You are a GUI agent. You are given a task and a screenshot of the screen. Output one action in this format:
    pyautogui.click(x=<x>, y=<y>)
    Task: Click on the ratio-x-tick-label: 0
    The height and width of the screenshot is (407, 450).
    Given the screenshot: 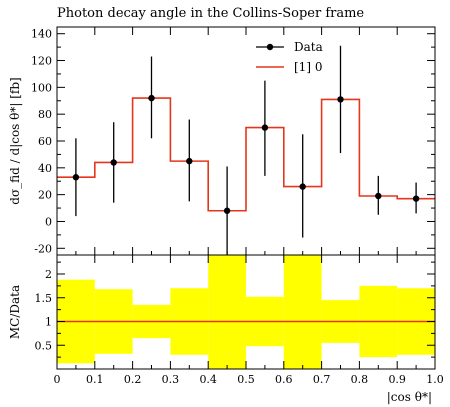 What is the action you would take?
    pyautogui.click(x=57, y=379)
    